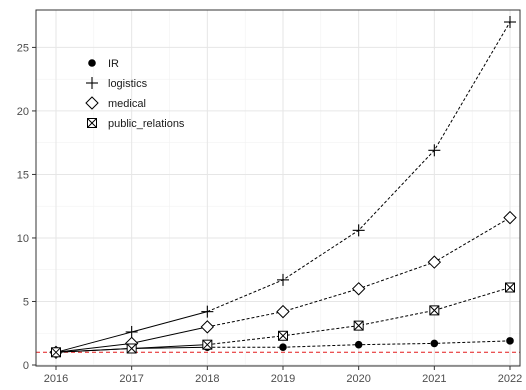  Describe the element at coordinates (113, 64) in the screenshot. I see `legend-label: IR` at that location.